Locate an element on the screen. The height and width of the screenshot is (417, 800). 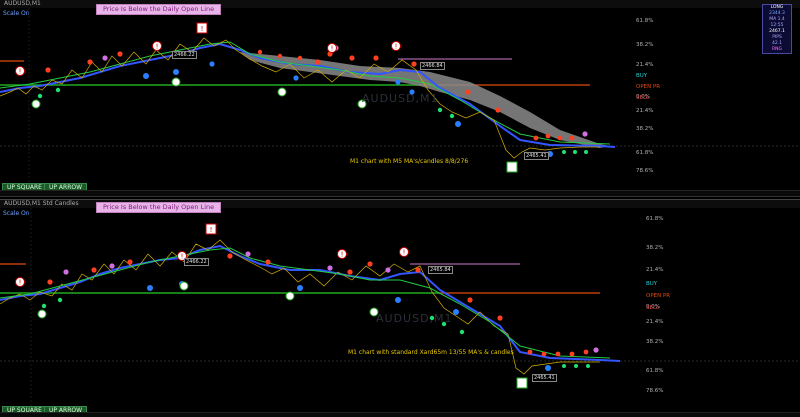
info-line: 42.1 is located at coordinates (777, 43).